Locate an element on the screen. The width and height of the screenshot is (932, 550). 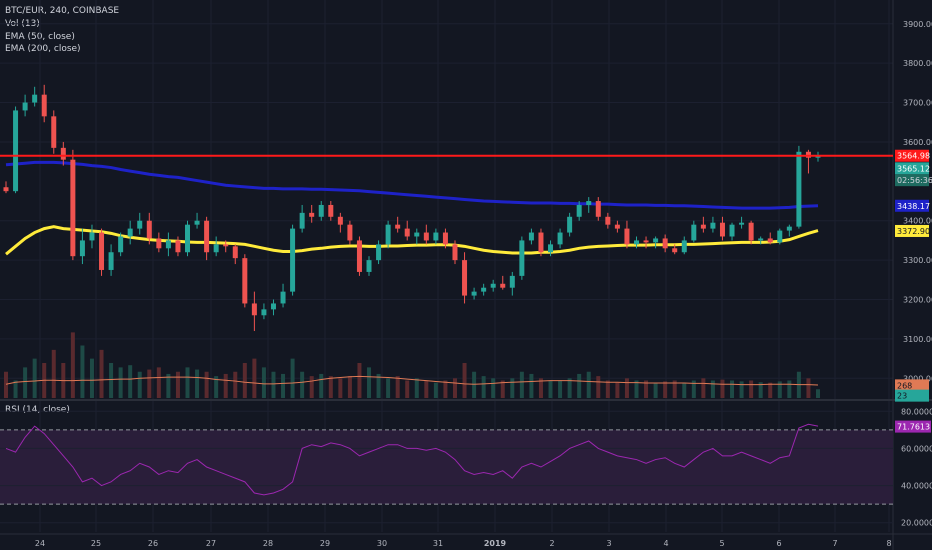
time-tick-label: 27 is located at coordinates (211, 543).